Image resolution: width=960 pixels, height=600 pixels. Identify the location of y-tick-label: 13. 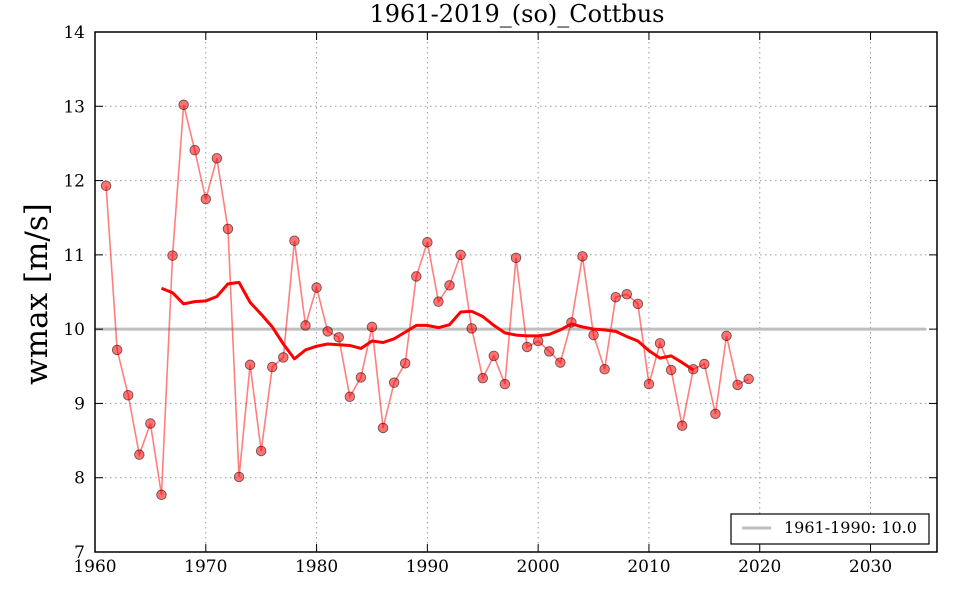
(74, 107).